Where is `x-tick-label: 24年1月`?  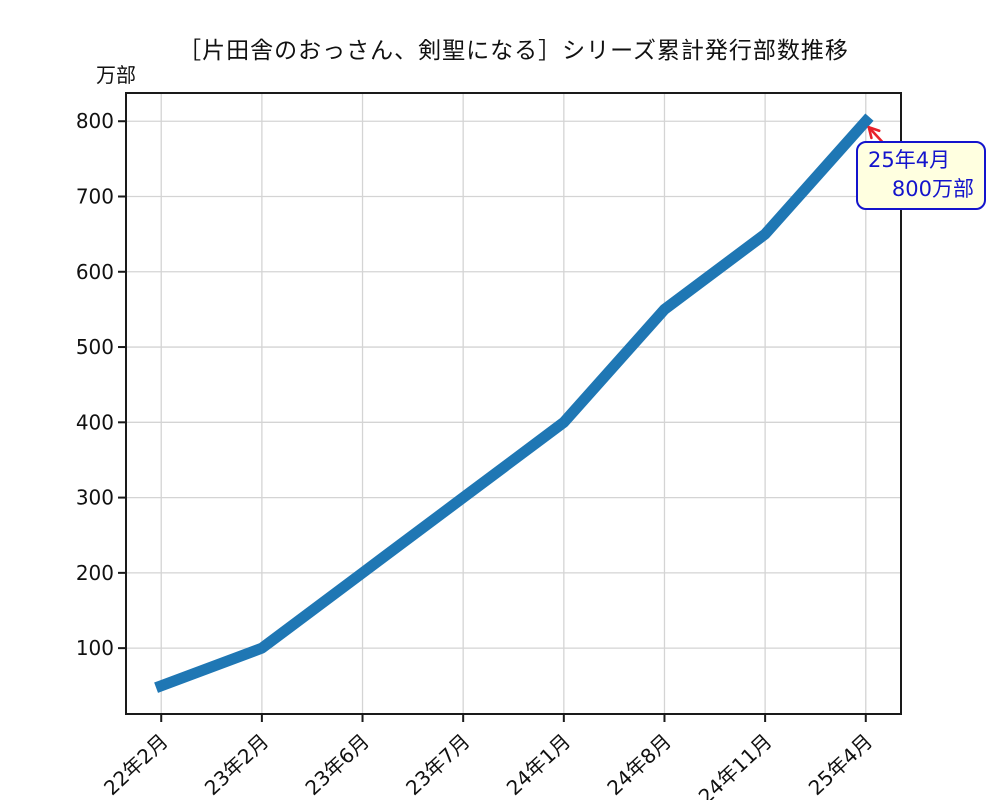 x-tick-label: 24年1月 is located at coordinates (539, 764).